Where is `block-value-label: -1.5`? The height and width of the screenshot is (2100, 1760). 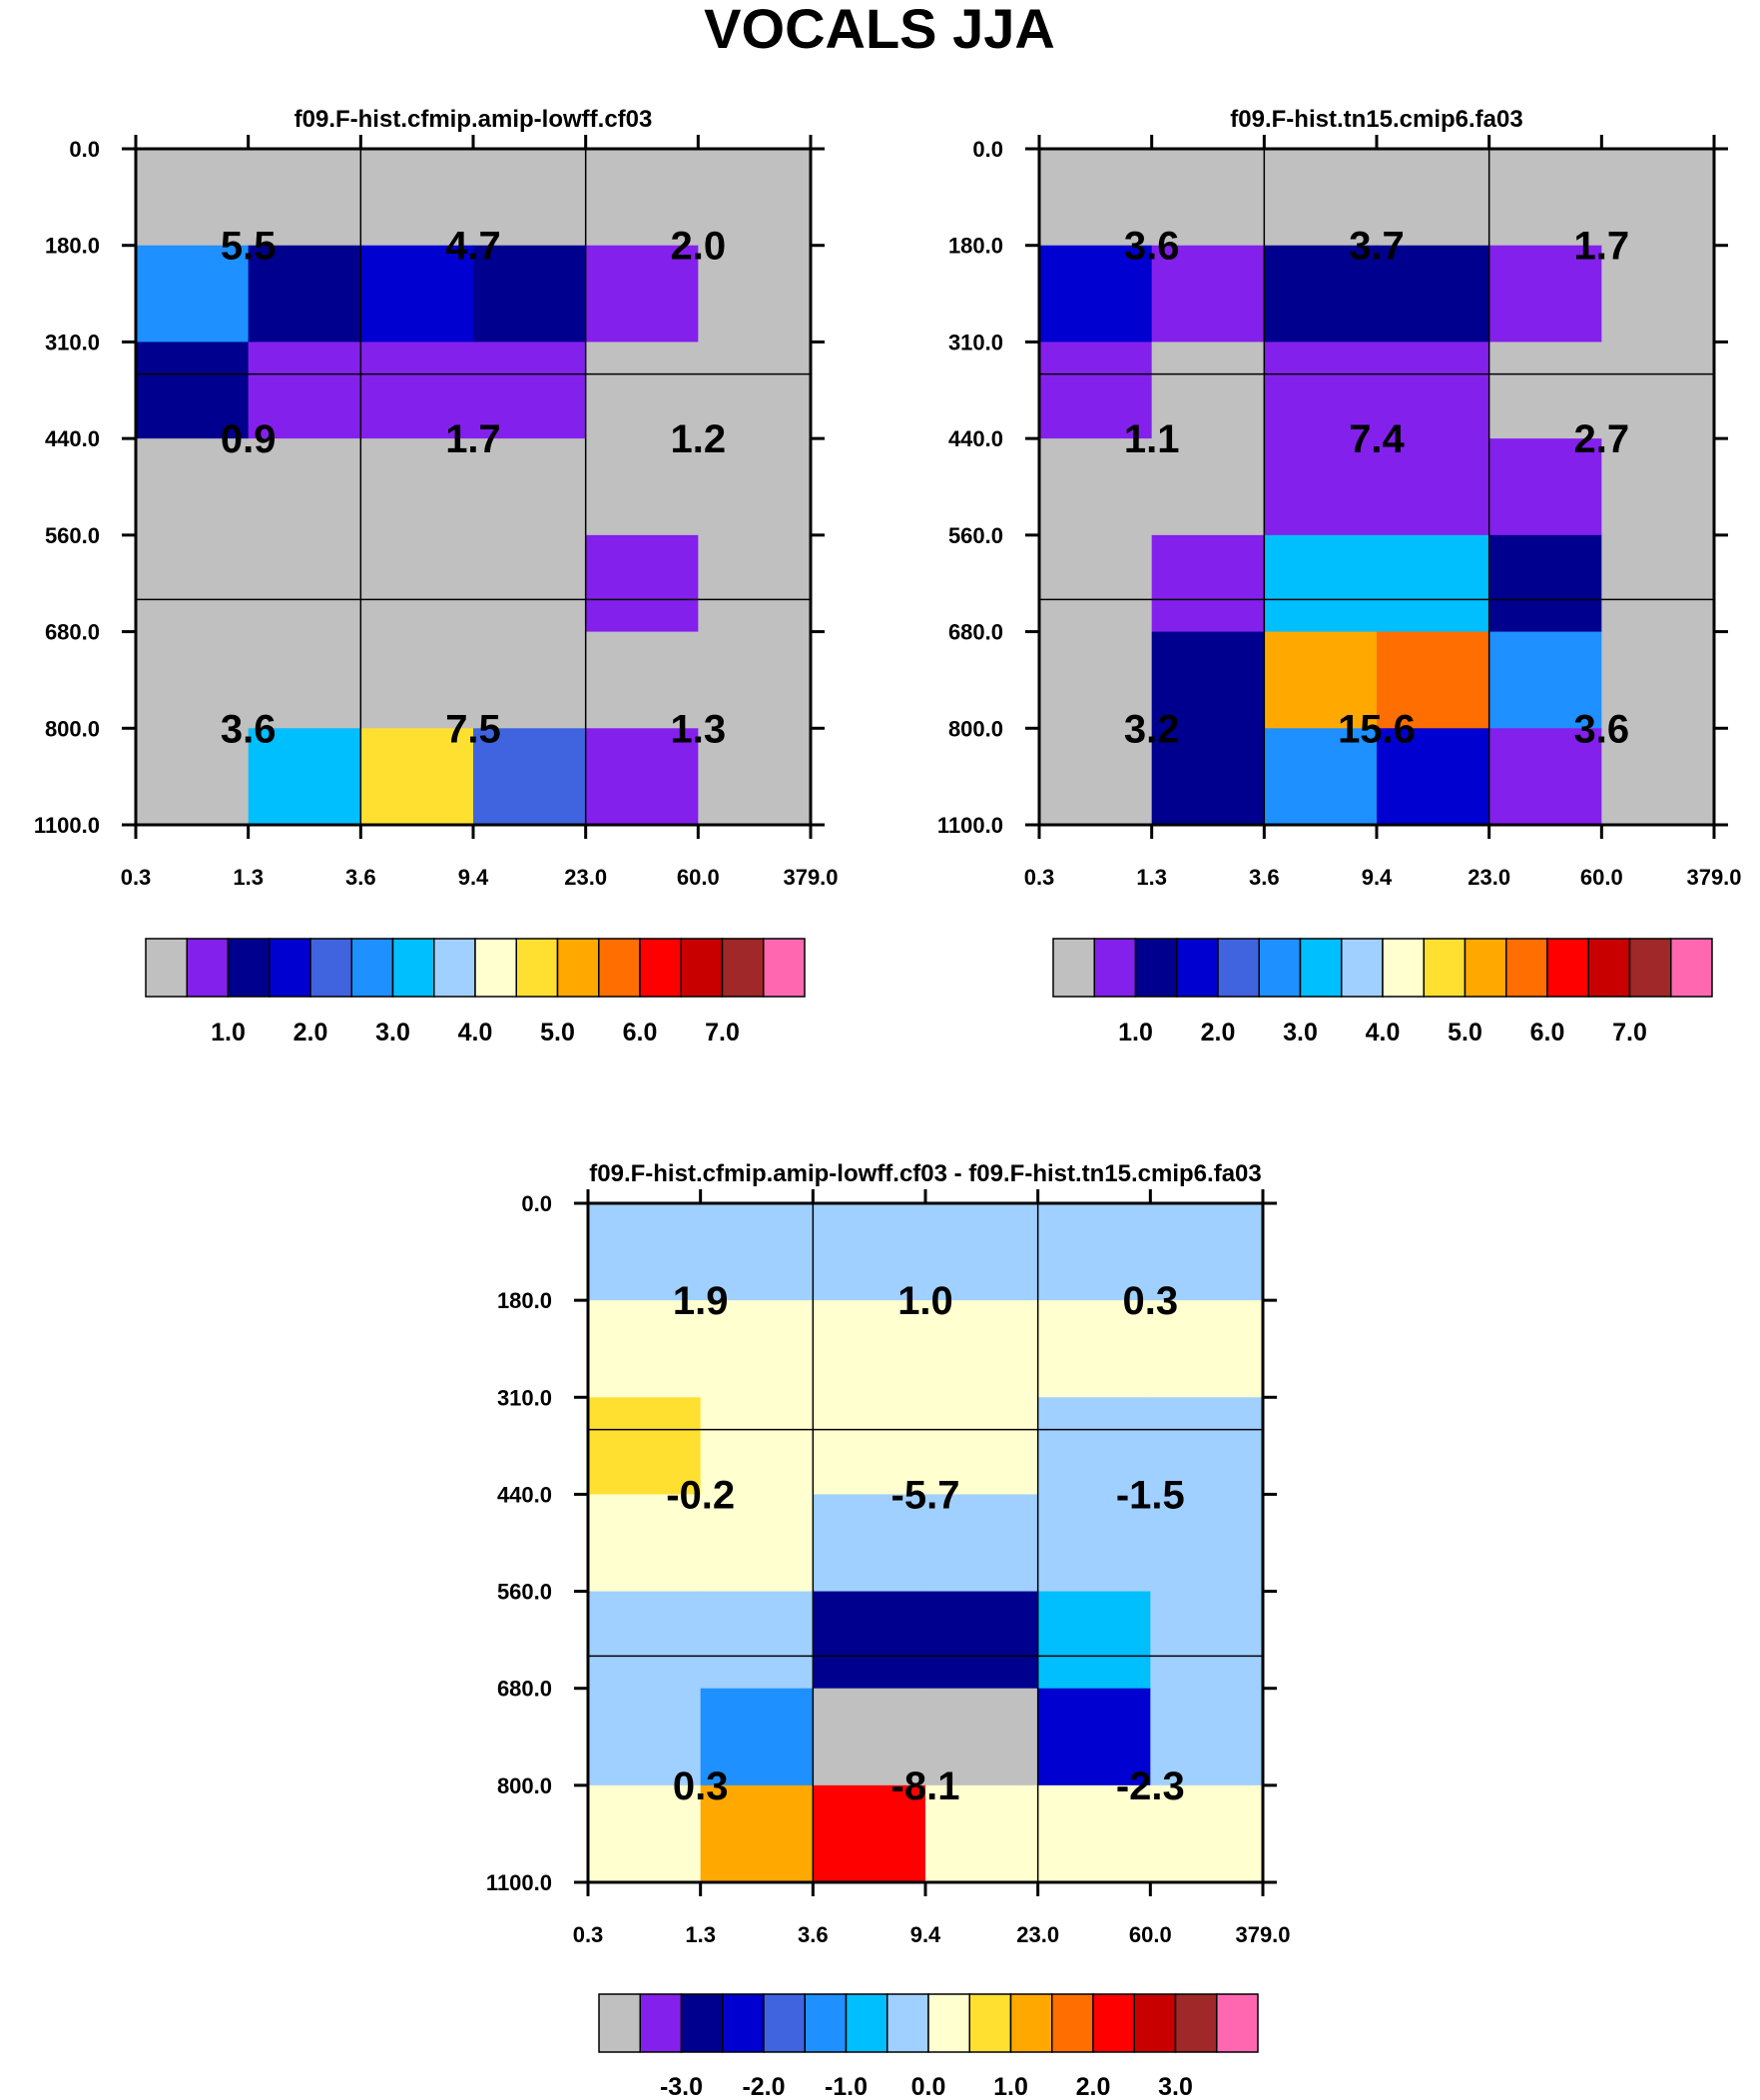
block-value-label: -1.5 is located at coordinates (1150, 1495).